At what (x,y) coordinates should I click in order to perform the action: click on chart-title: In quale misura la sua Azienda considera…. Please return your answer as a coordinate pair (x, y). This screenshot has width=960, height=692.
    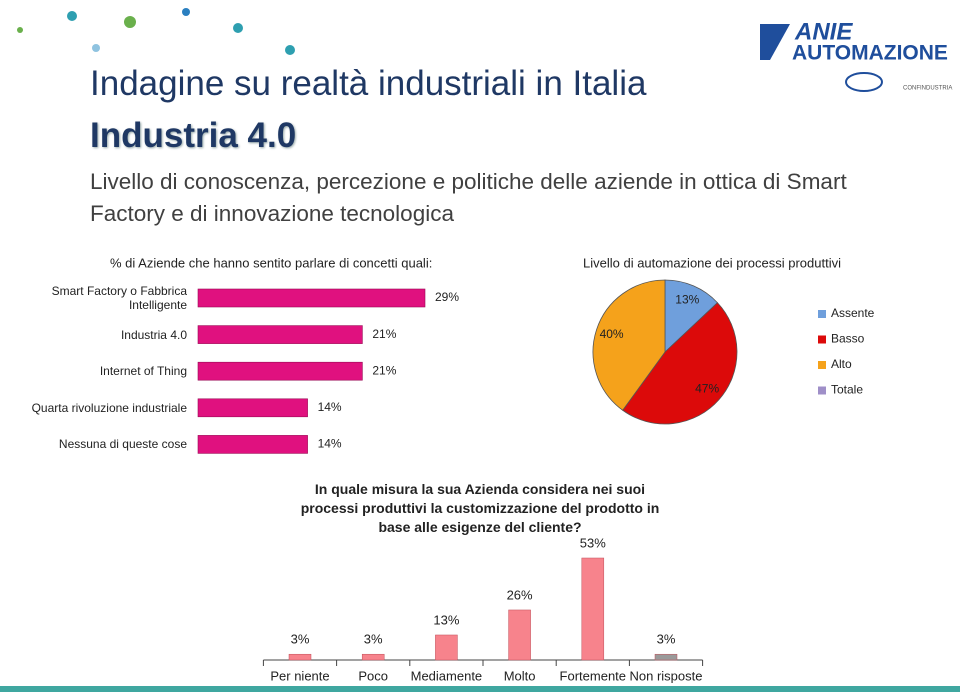
    Looking at the image, I should click on (480, 508).